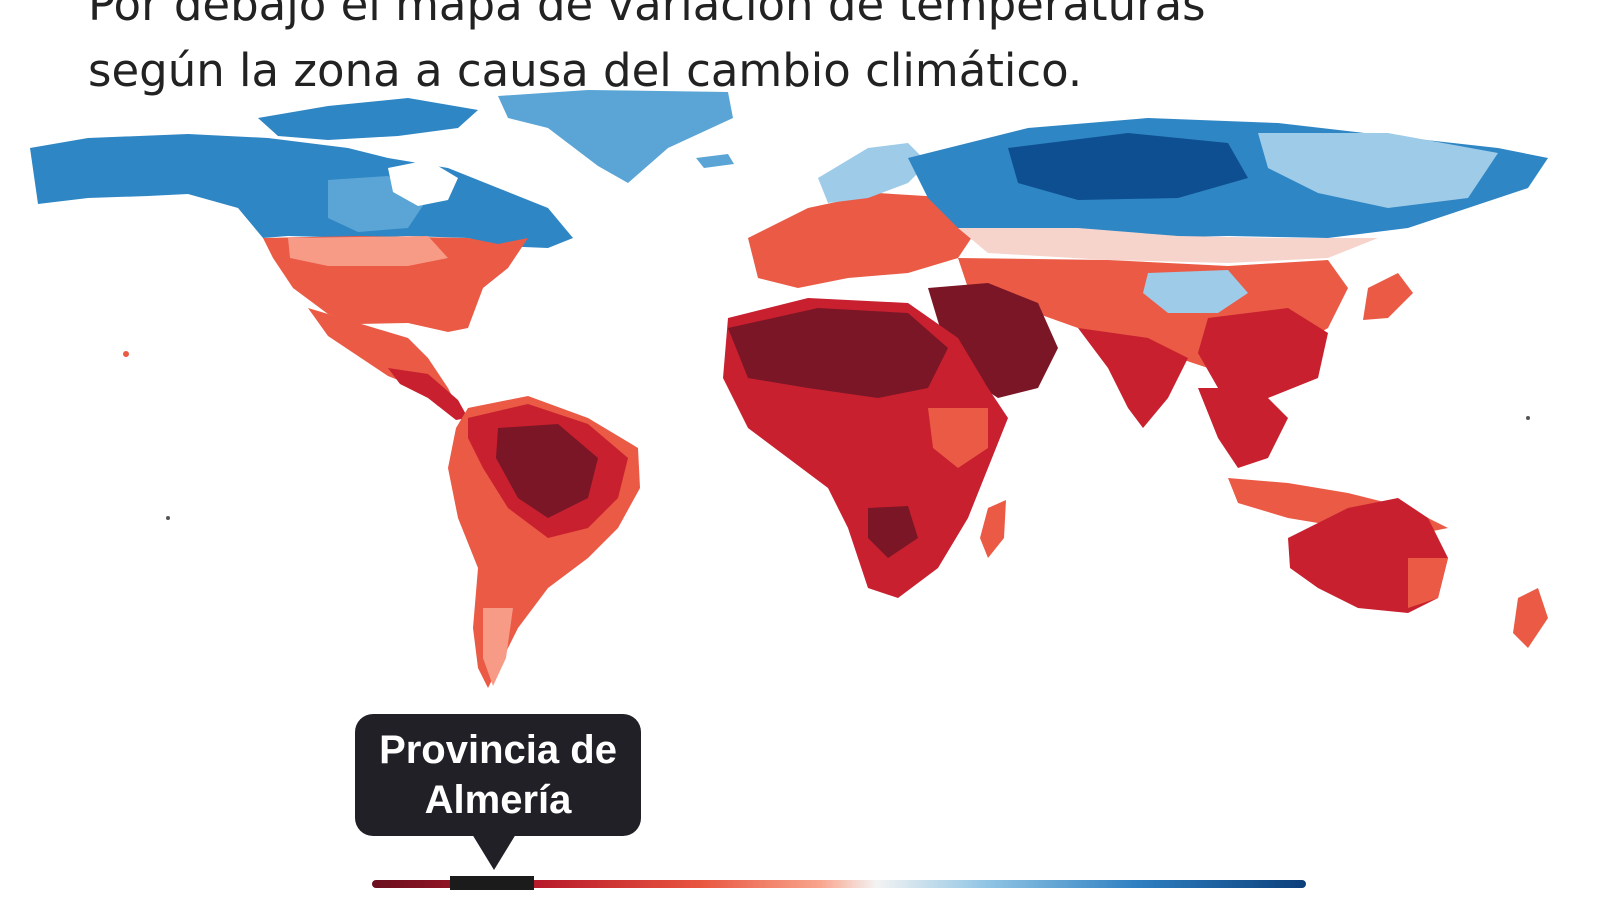 The width and height of the screenshot is (1600, 900). What do you see at coordinates (1195, 291) in the screenshot?
I see `mongolia-region` at bounding box center [1195, 291].